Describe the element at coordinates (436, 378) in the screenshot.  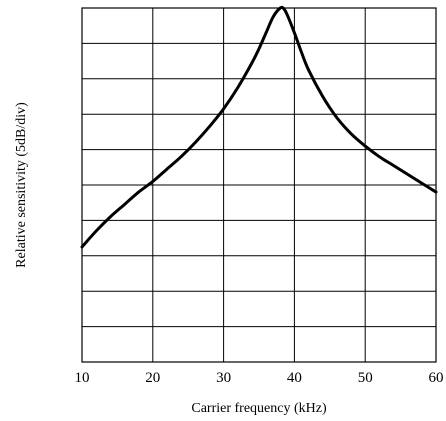
I see `x-tick-label: 60` at that location.